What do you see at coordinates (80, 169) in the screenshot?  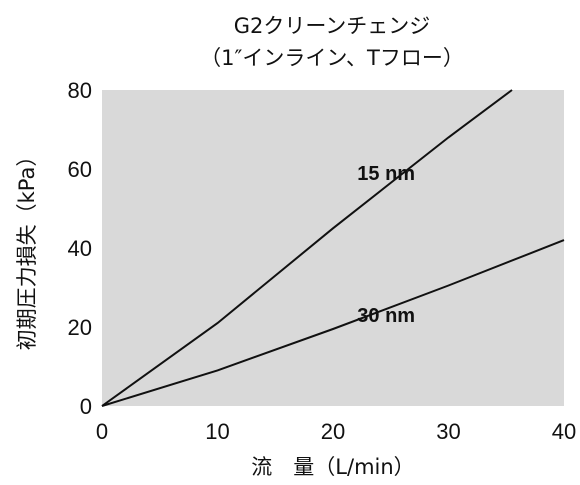 I see `y-tick-label: 60` at bounding box center [80, 169].